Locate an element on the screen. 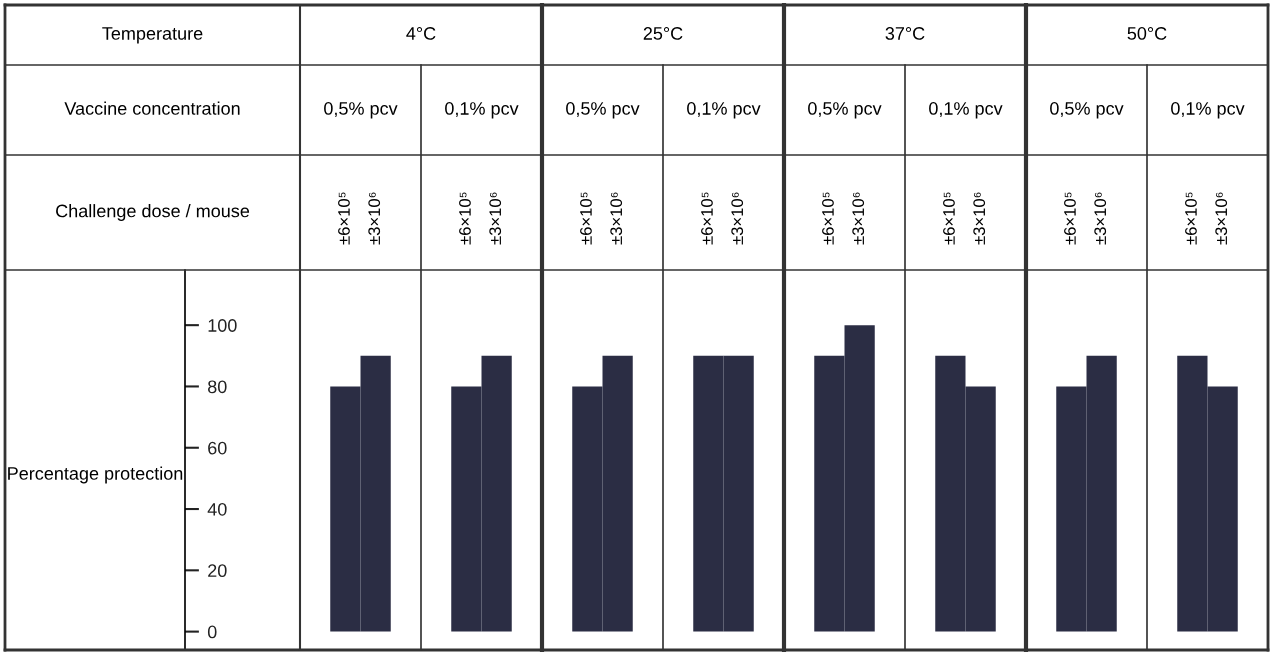 Image resolution: width=1273 pixels, height=666 pixels. y-tick-label: 0 is located at coordinates (212, 632).